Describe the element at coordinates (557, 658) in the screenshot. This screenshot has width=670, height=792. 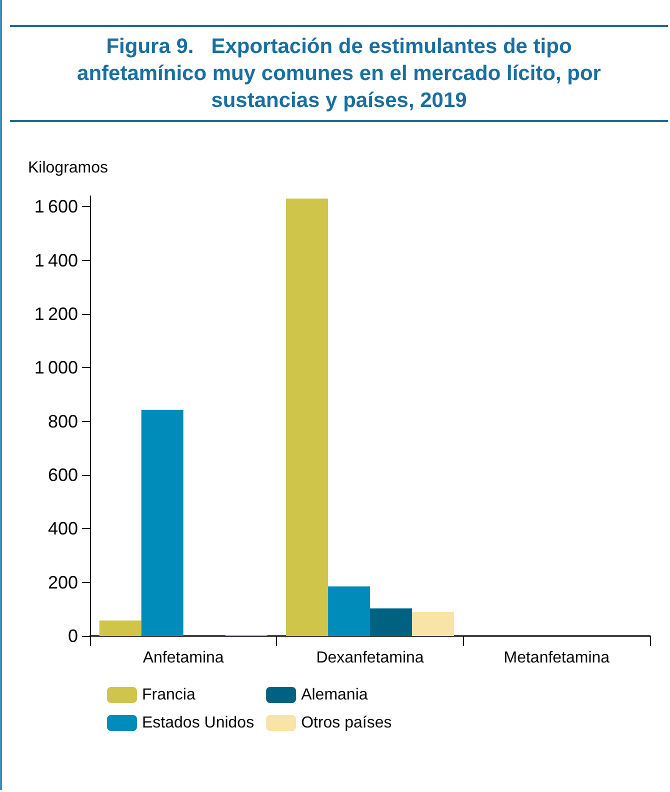
I see `x-tick-label: Metanfetamina` at that location.